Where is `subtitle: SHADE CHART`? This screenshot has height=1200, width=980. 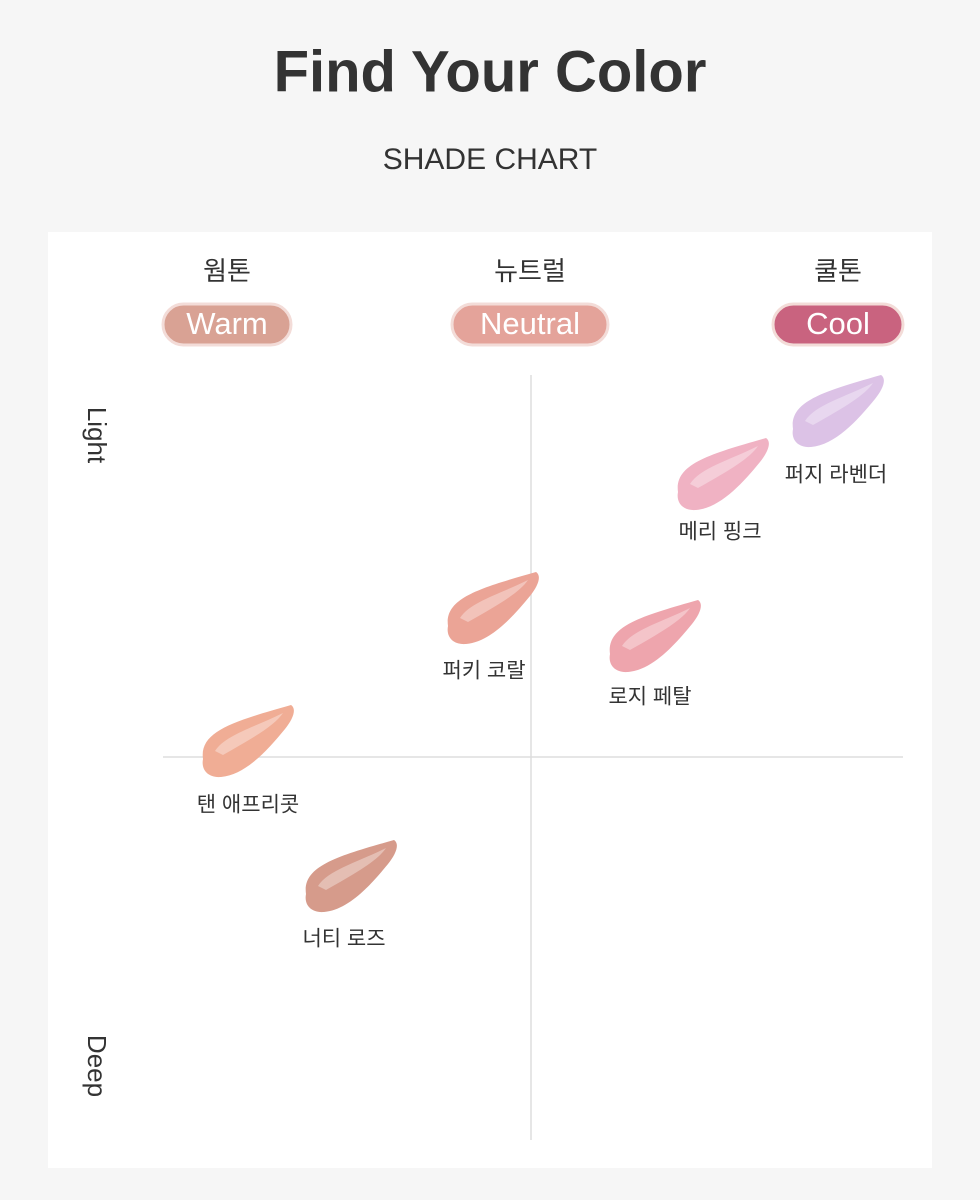
subtitle: SHADE CHART is located at coordinates (490, 159).